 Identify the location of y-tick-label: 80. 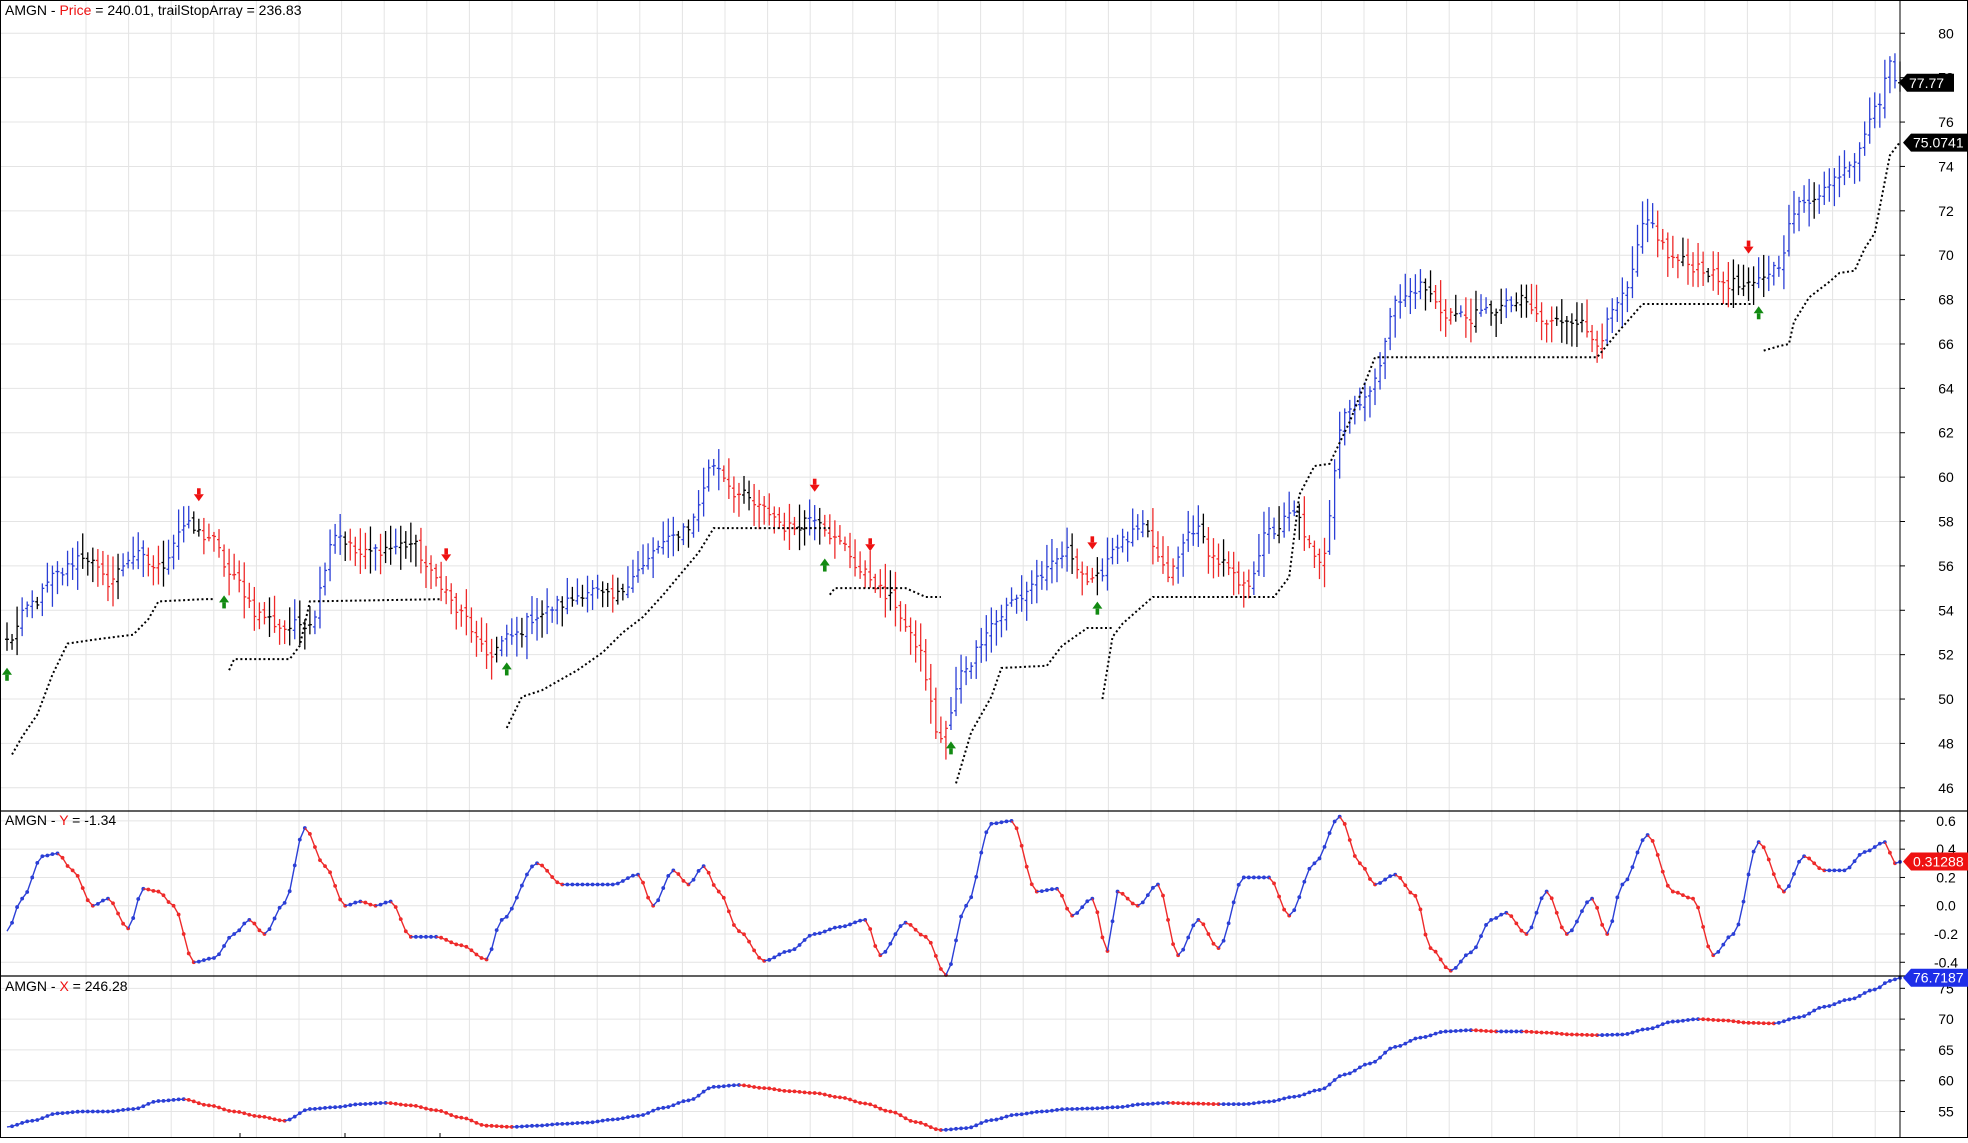
(1946, 33).